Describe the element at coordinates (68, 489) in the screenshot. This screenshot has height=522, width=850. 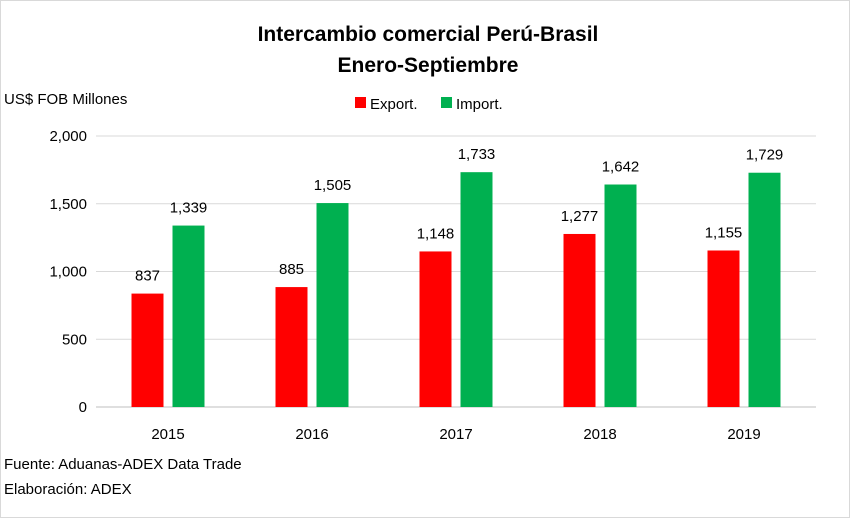
I see `elaboration-note: Elaboración: ADEX` at that location.